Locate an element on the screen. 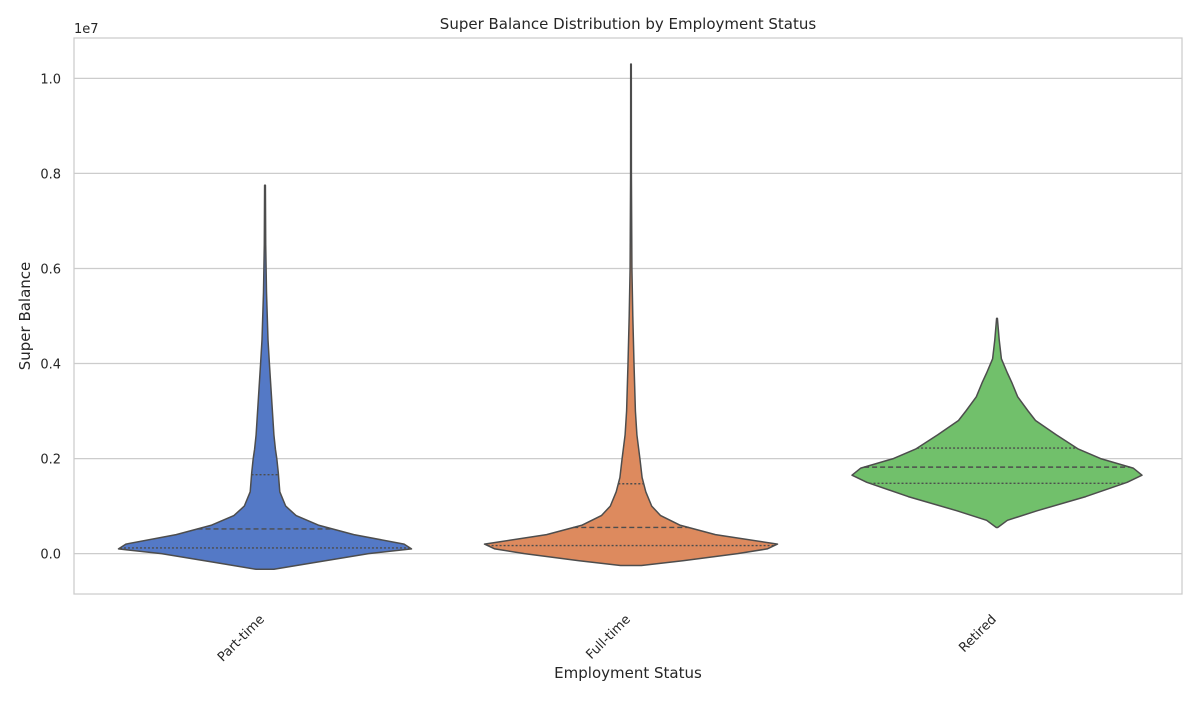  y-tick-label: 0.2 is located at coordinates (50, 460).